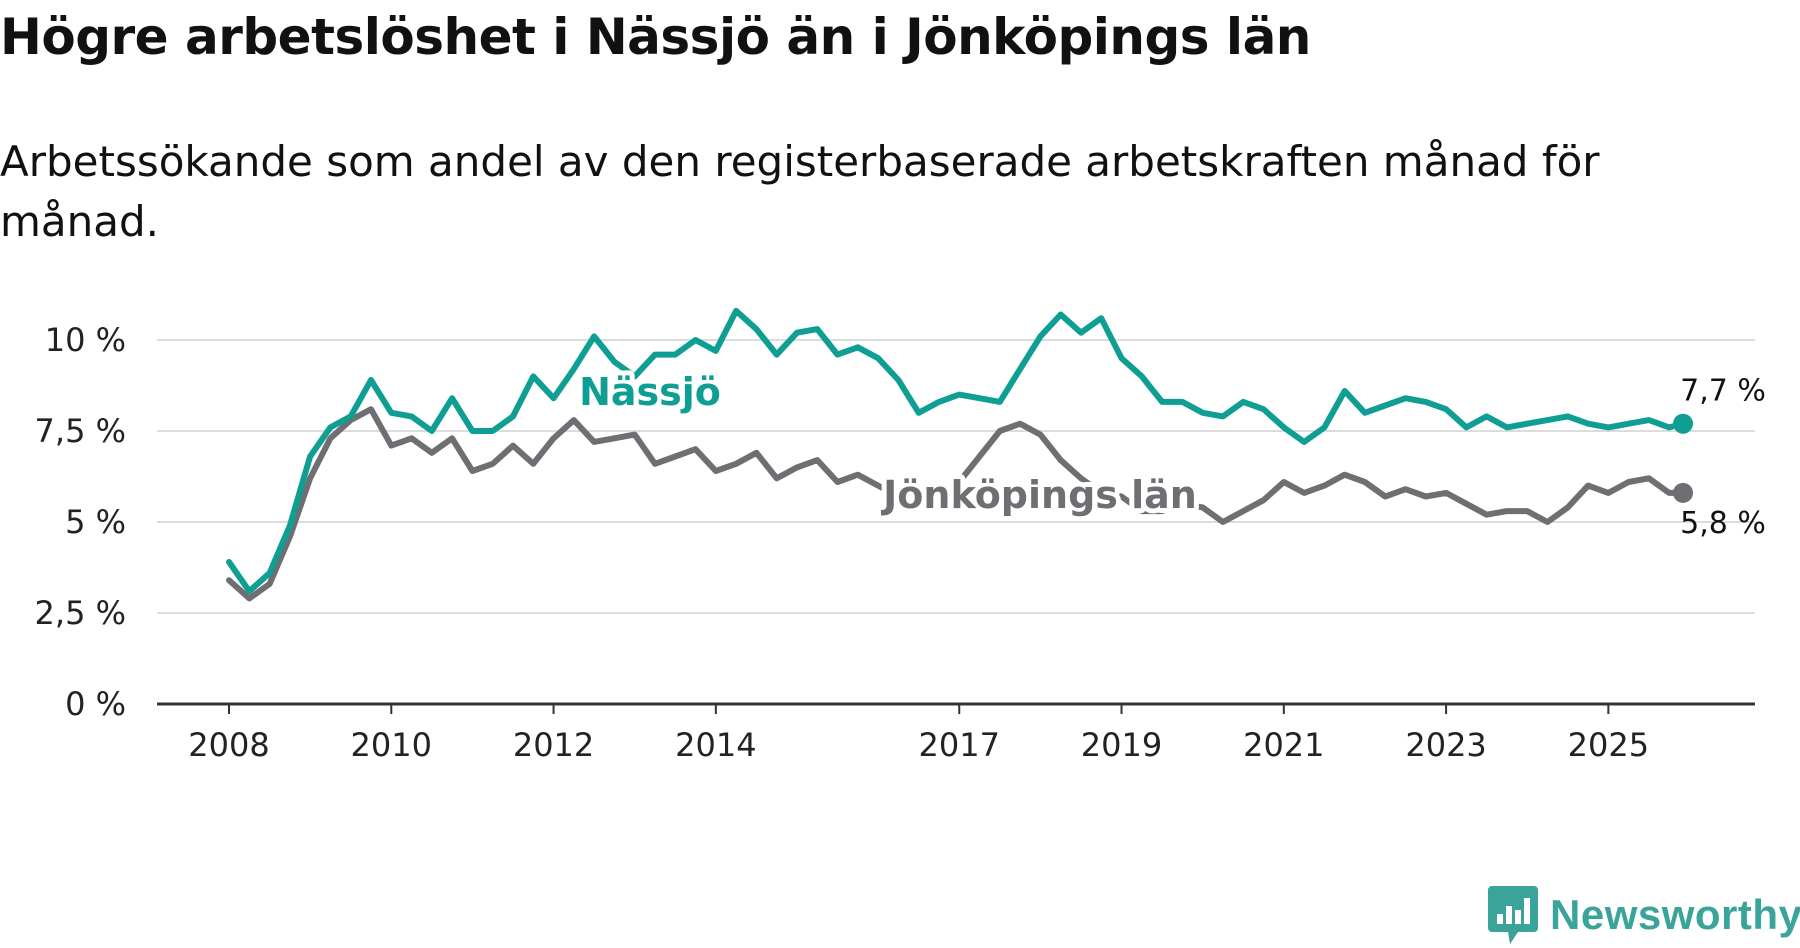  What do you see at coordinates (228, 745) in the screenshot?
I see `x-tick-label: 2008` at bounding box center [228, 745].